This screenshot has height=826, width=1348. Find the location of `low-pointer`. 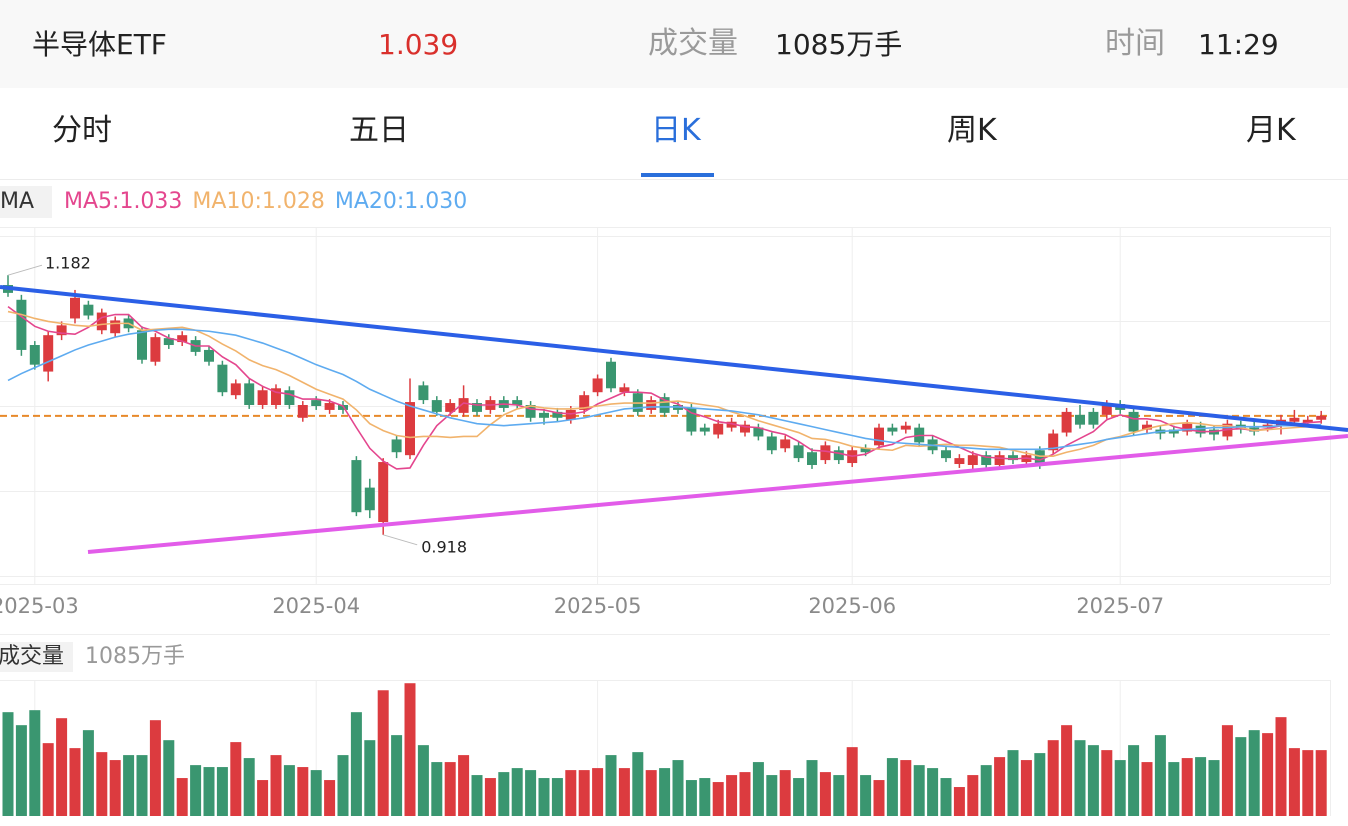

low-pointer is located at coordinates (400, 540).